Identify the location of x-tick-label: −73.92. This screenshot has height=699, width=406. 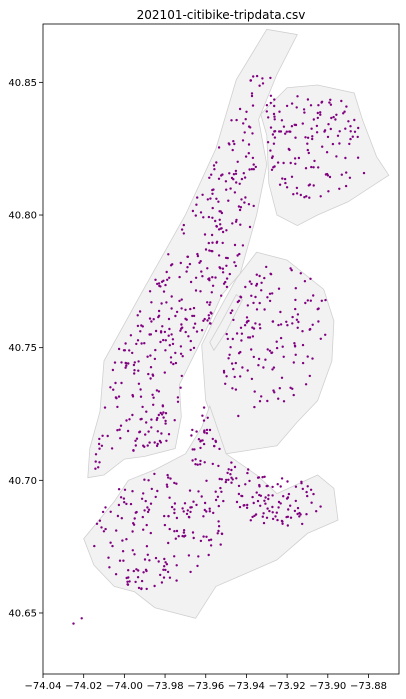
(287, 686).